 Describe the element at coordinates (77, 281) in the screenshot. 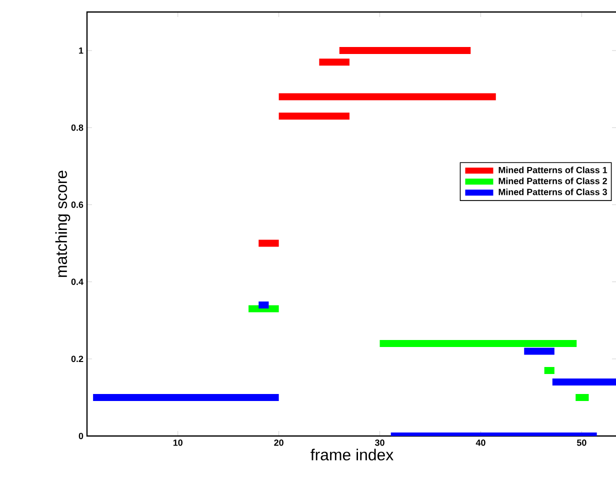

I see `y-tick-label: 0.4` at that location.